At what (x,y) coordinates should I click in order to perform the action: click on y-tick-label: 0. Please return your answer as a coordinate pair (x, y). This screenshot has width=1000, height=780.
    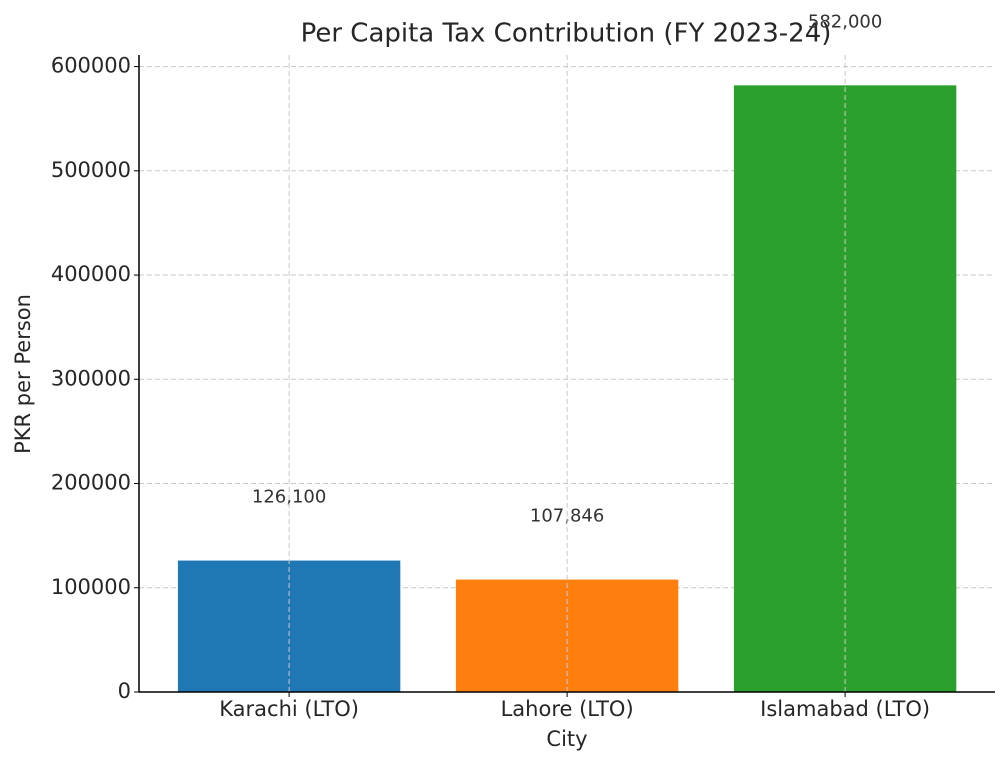
    Looking at the image, I should click on (124, 691).